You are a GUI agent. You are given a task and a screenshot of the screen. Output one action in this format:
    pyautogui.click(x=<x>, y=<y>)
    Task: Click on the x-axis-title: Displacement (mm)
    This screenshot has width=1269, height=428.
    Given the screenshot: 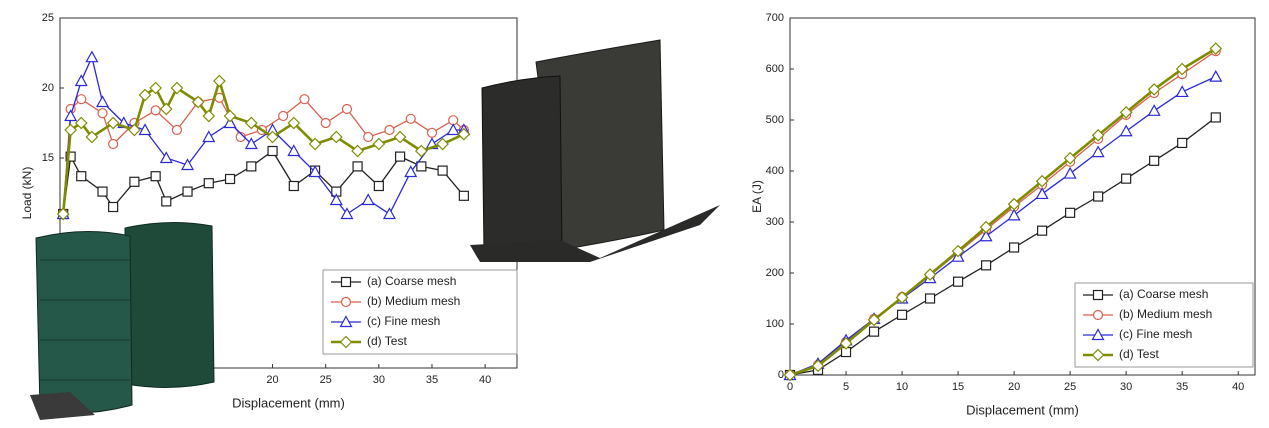 What is the action you would take?
    pyautogui.click(x=288, y=402)
    